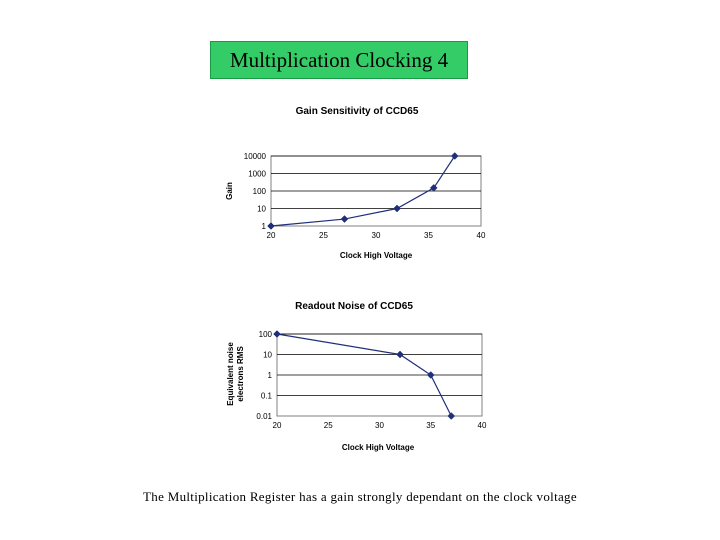  What do you see at coordinates (264, 226) in the screenshot?
I see `c1-y-tick-label: 1` at bounding box center [264, 226].